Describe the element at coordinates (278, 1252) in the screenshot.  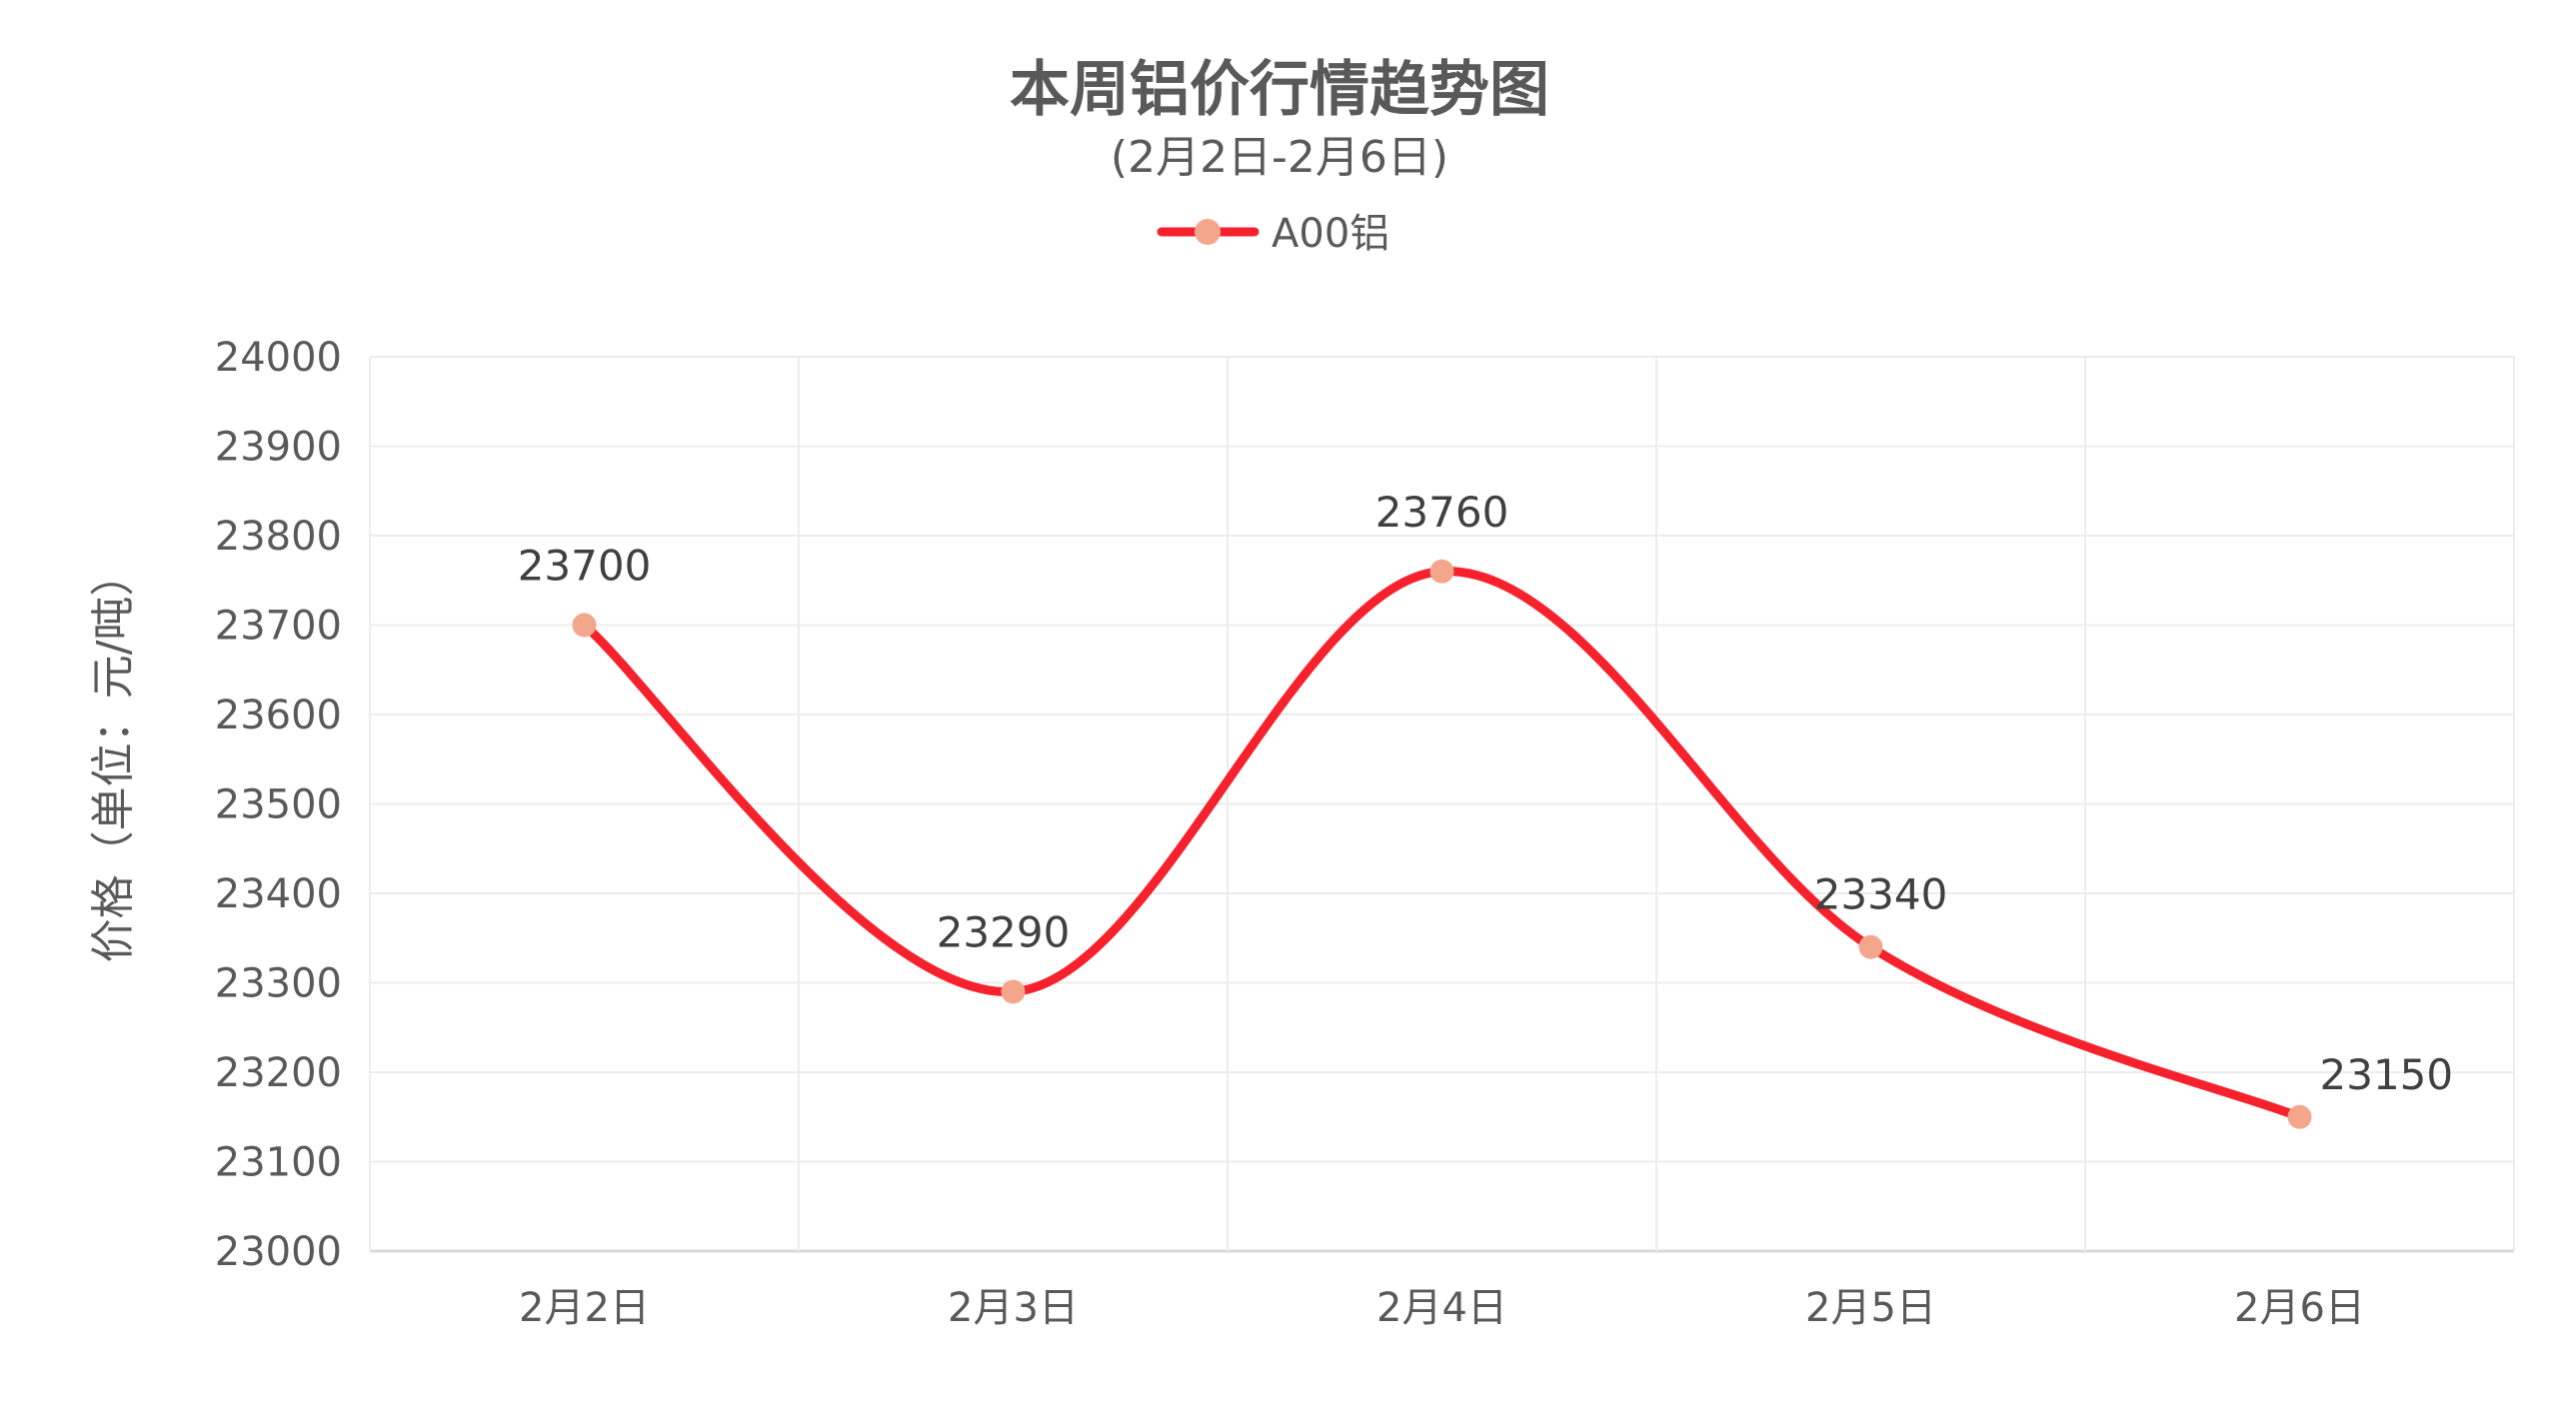
I see `y-tick-label: 23000` at that location.